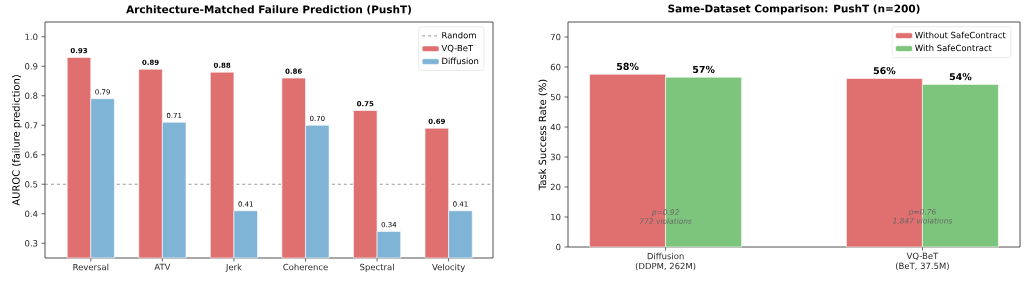  Describe the element at coordinates (460, 61) in the screenshot. I see `legend-label: Diffusion` at that location.